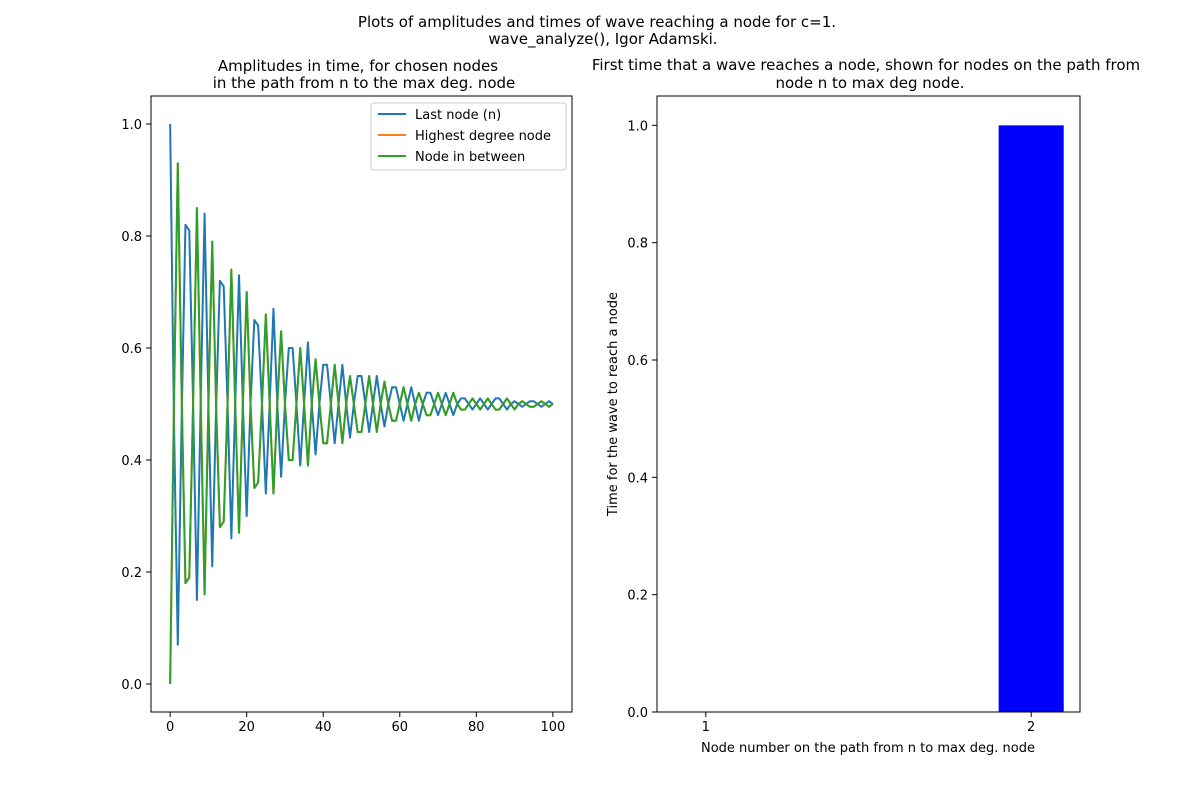 The width and height of the screenshot is (1200, 804). Describe the element at coordinates (364, 83) in the screenshot. I see `left-chart-title-line-2: in the path from n to the max deg. node` at that location.